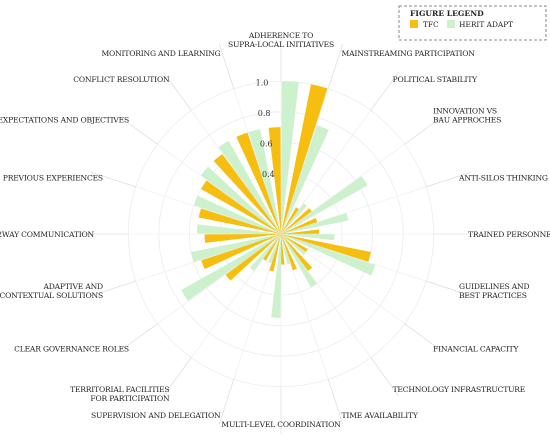 Image resolution: width=550 pixels, height=442 pixels. Describe the element at coordinates (268, 174) in the screenshot. I see `radial-tick-label: 0.4` at that location.